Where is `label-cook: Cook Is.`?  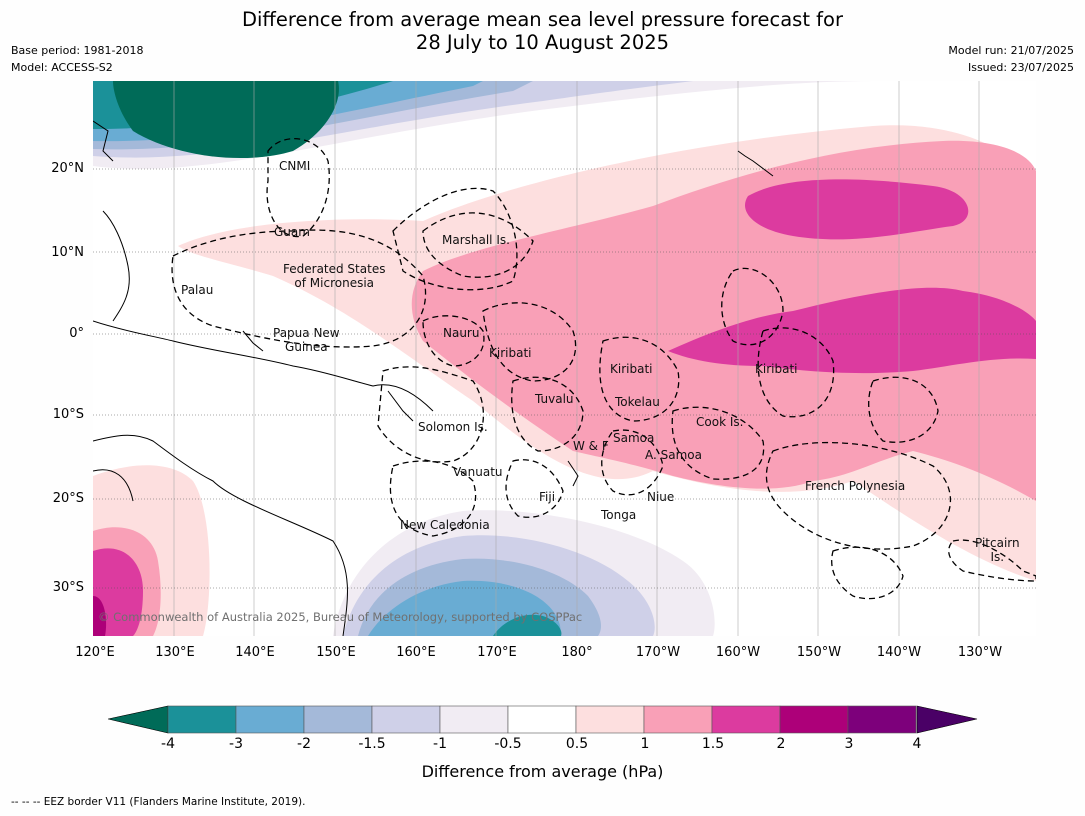
label-cook: Cook Is. is located at coordinates (720, 422).